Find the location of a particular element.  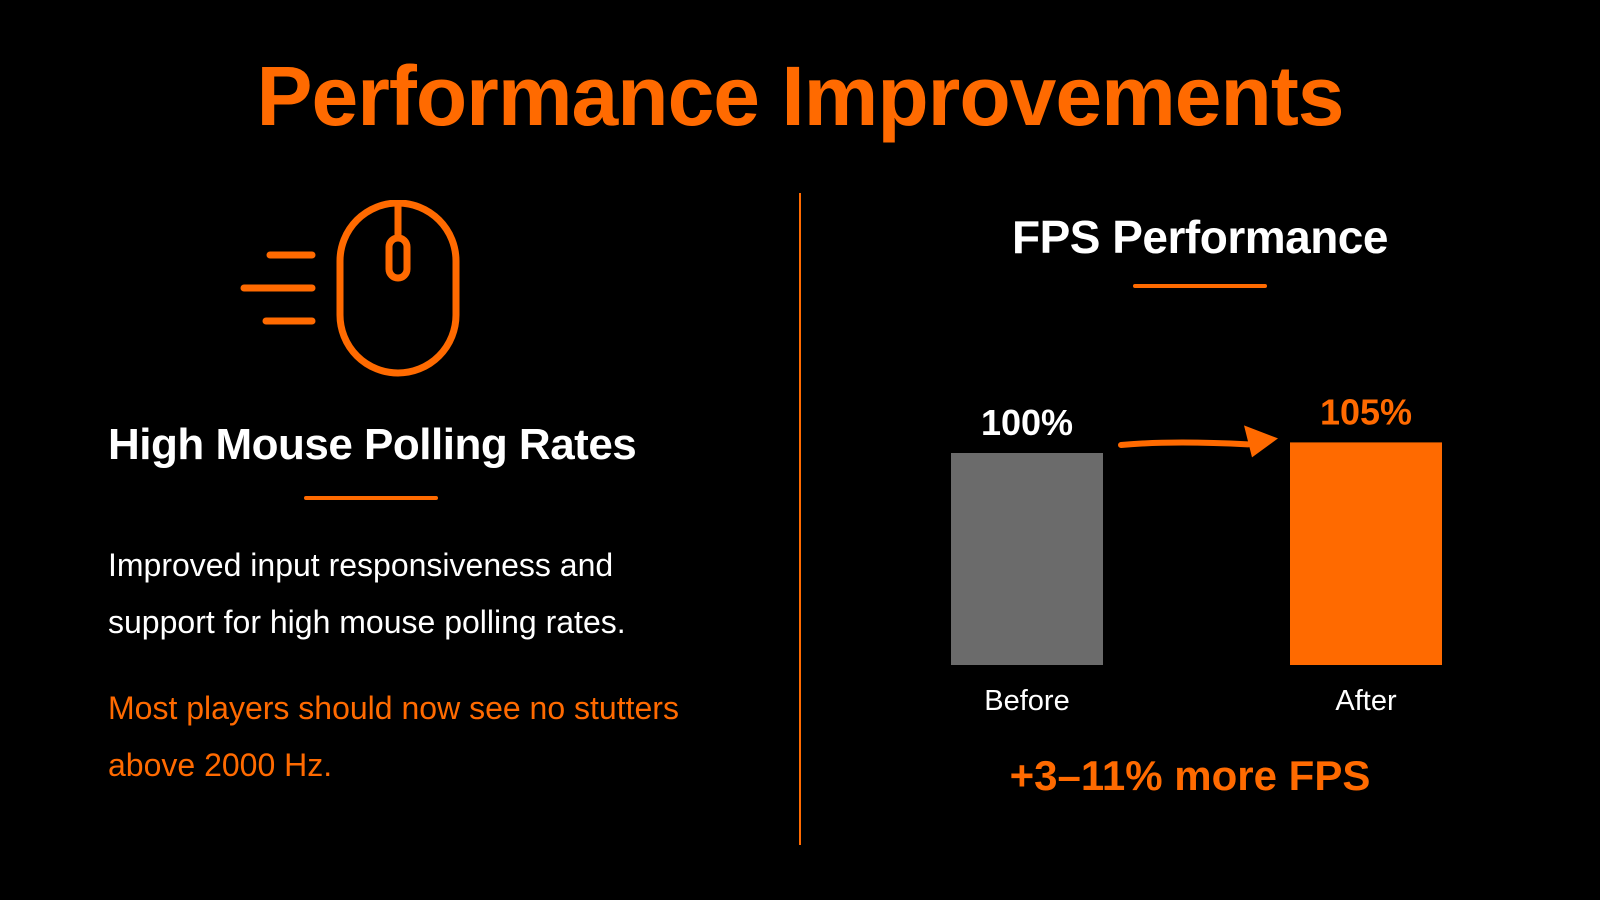

bar-before is located at coordinates (1027, 559).